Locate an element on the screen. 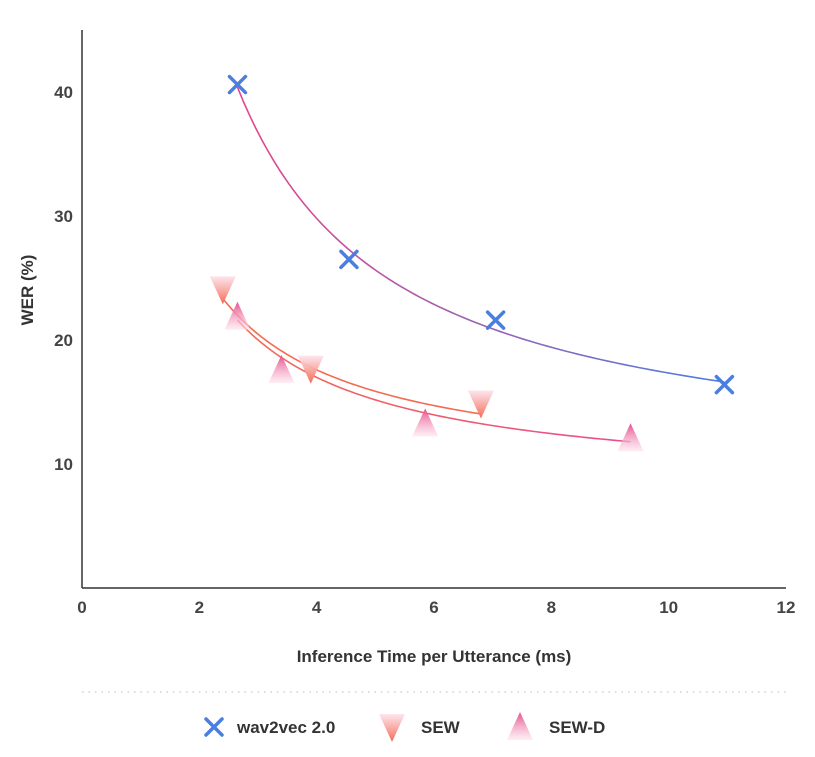  legend-label-sew: SEW is located at coordinates (441, 727).